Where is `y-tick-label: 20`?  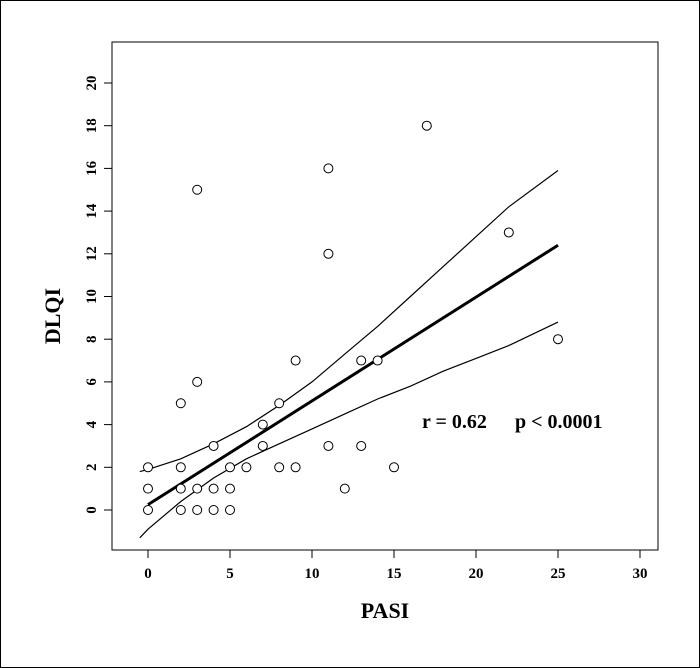 y-tick-label: 20 is located at coordinates (92, 83).